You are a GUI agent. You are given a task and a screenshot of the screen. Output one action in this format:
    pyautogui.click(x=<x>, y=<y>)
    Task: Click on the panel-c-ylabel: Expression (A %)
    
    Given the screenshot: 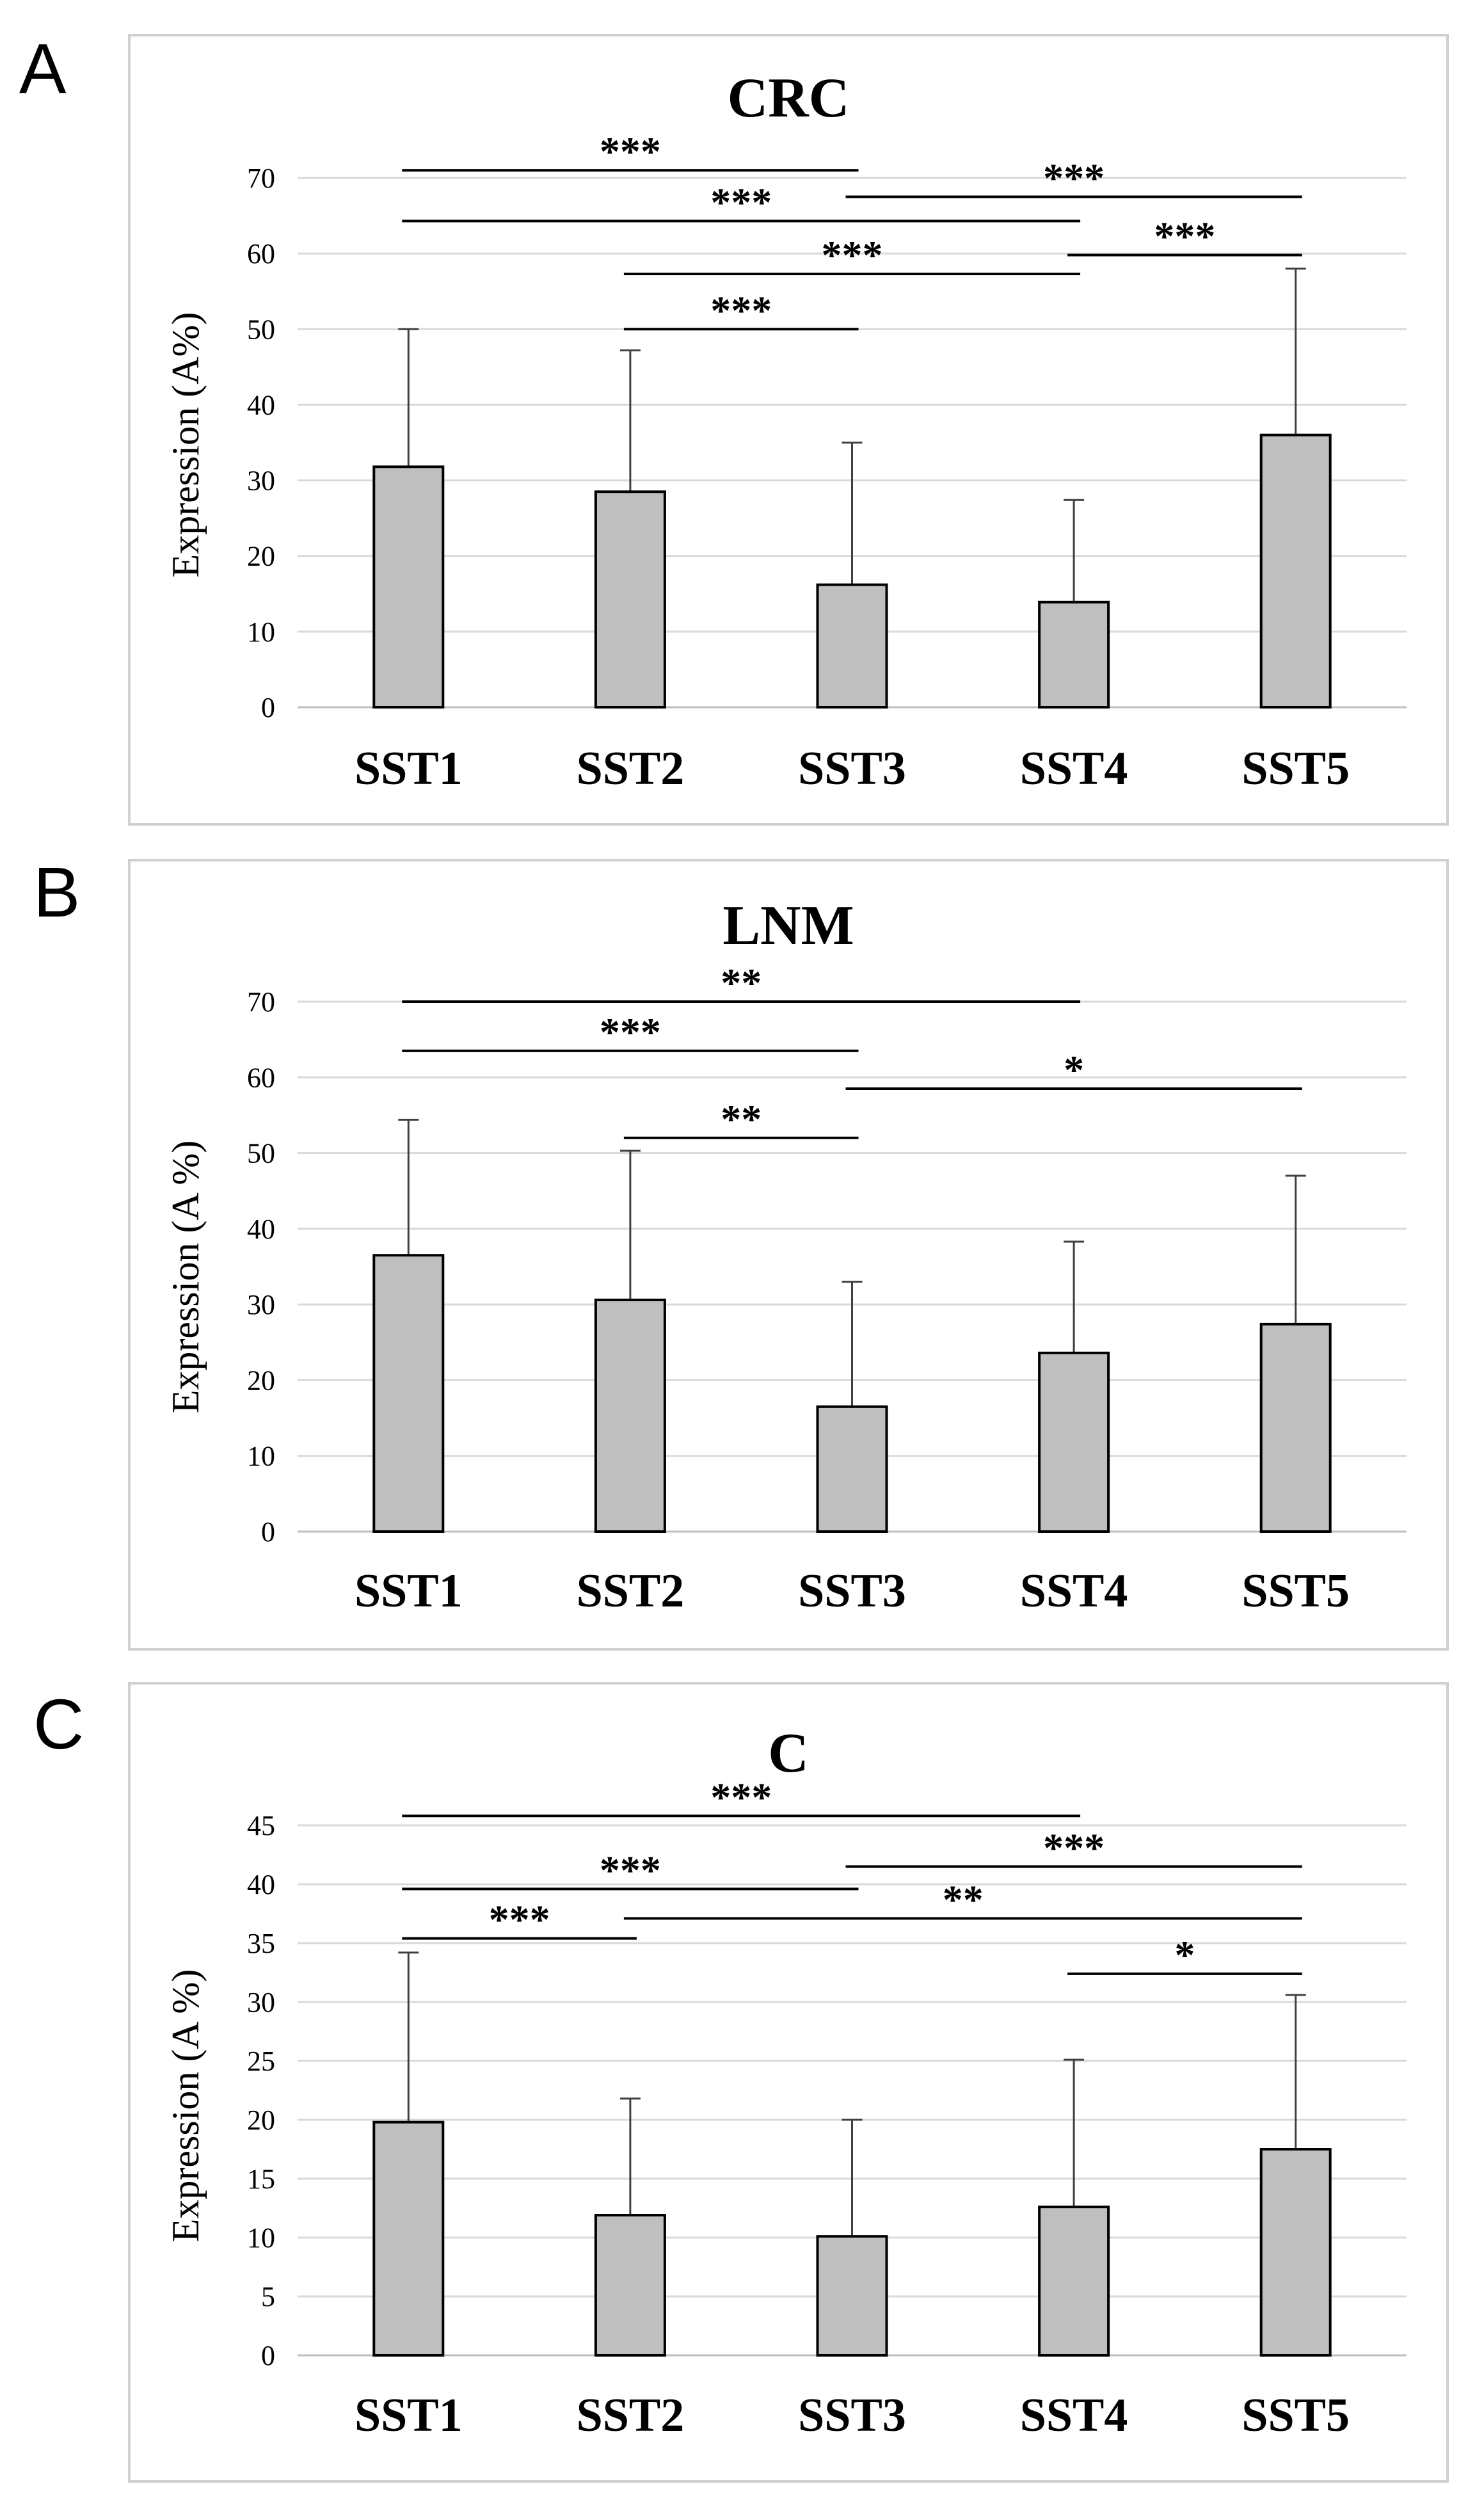 What is the action you would take?
    pyautogui.click(x=185, y=2106)
    